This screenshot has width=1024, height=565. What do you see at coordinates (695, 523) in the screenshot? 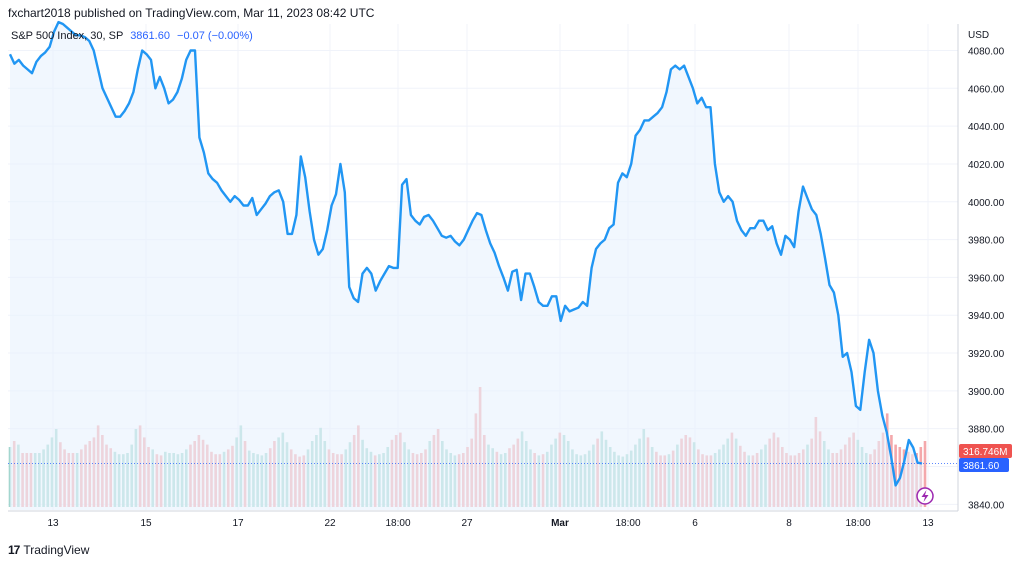
I see `time-tick-label: 6` at bounding box center [695, 523].